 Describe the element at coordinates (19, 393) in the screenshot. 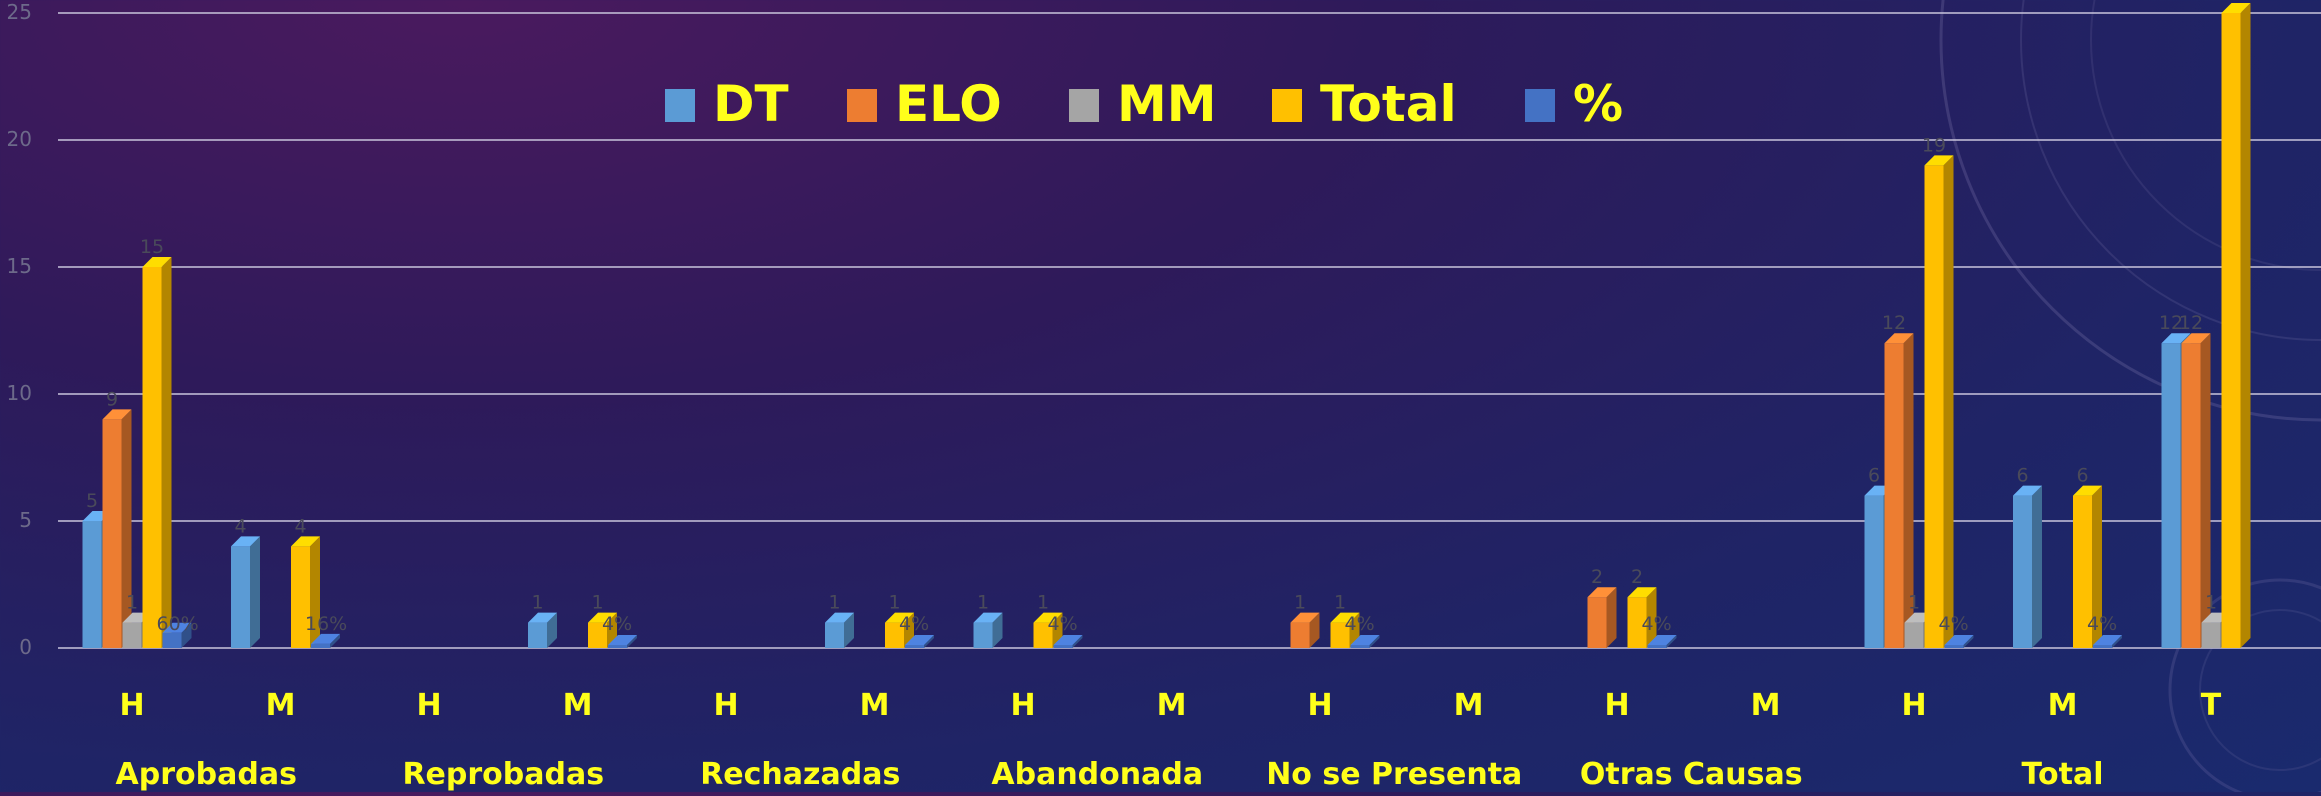

I see `y-tick-label: 10` at that location.